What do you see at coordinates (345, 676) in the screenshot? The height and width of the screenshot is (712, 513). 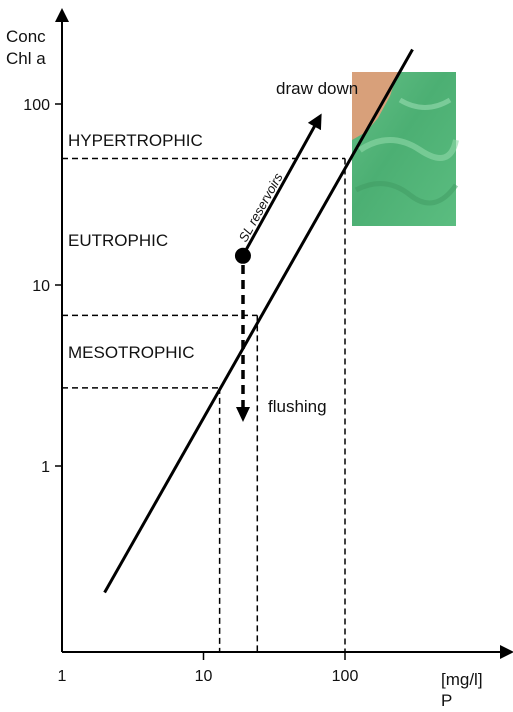 I see `x-tick-label: 100` at bounding box center [345, 676].